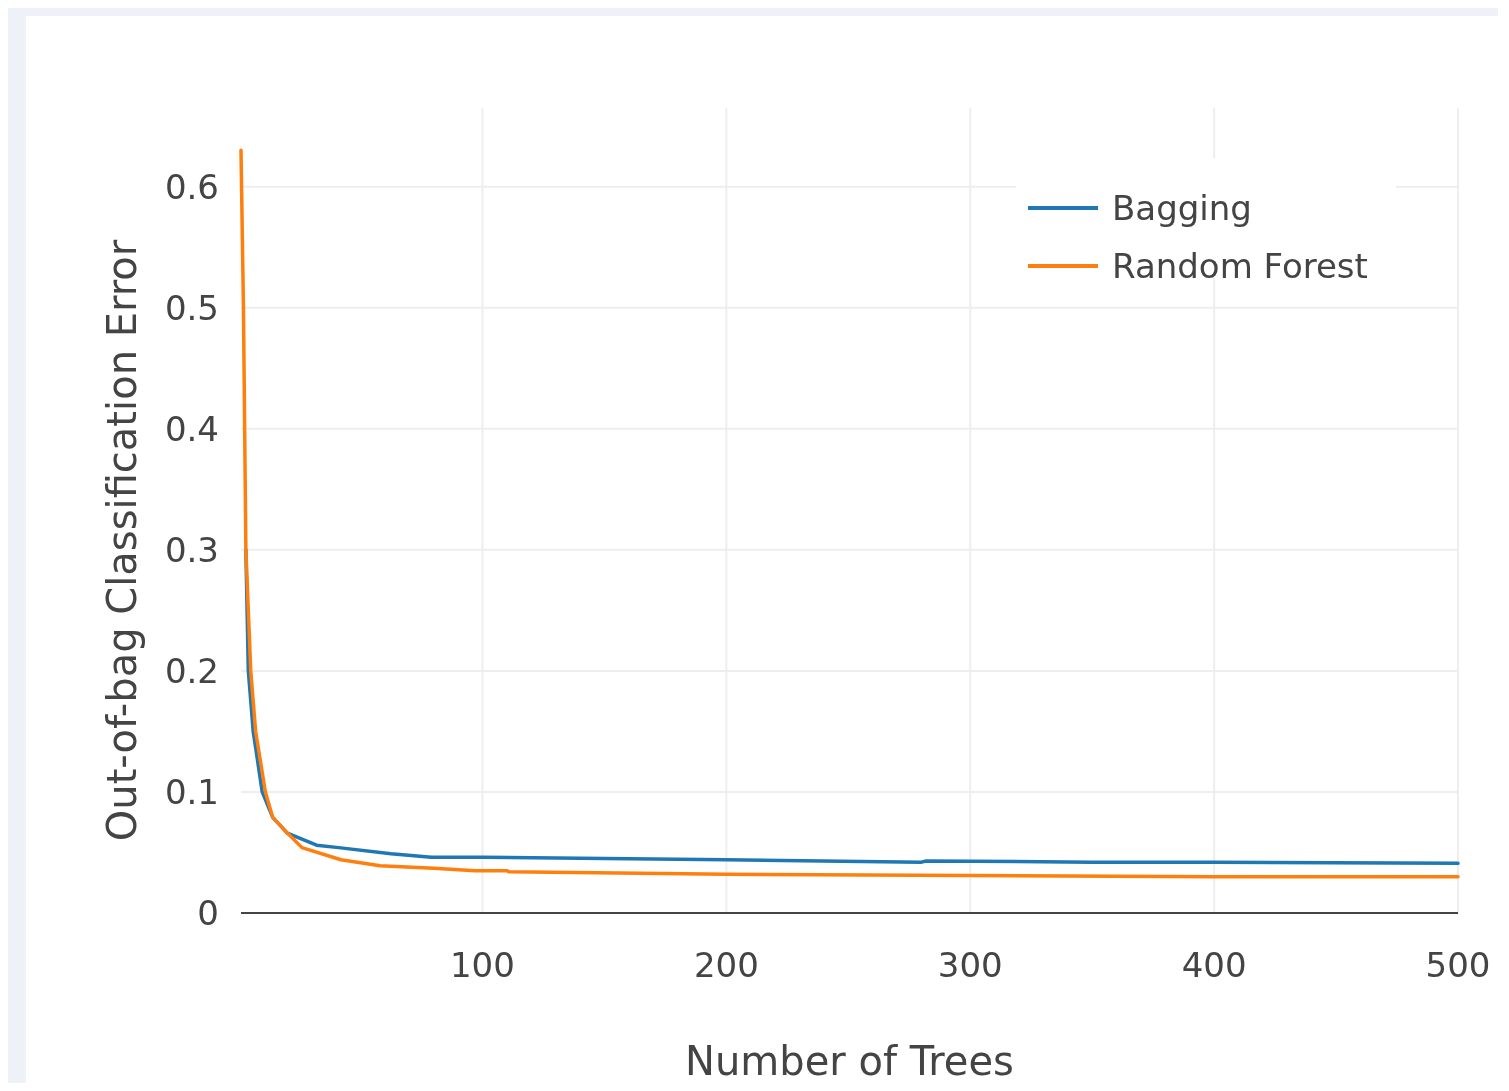  What do you see at coordinates (726, 965) in the screenshot?
I see `x-tick-label: 200` at bounding box center [726, 965].